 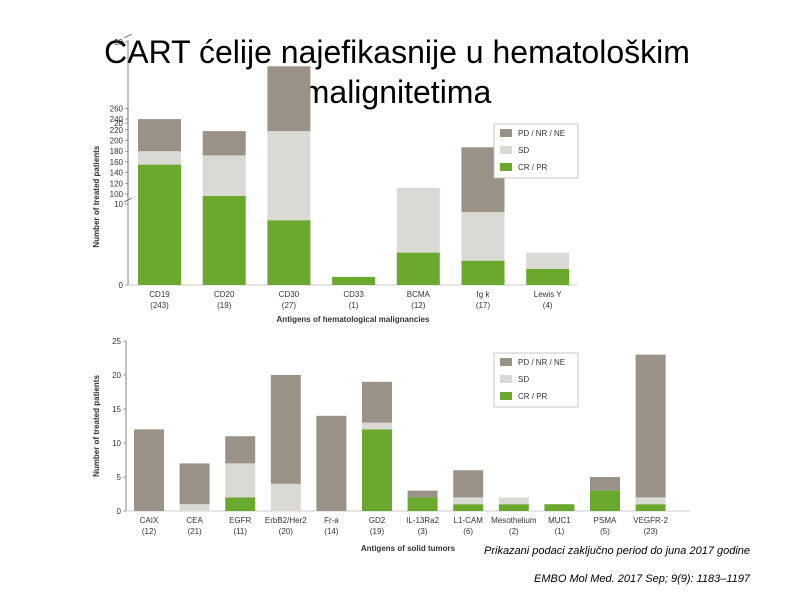 What do you see at coordinates (548, 305) in the screenshot?
I see `c1-x-count-label: (4)` at bounding box center [548, 305].